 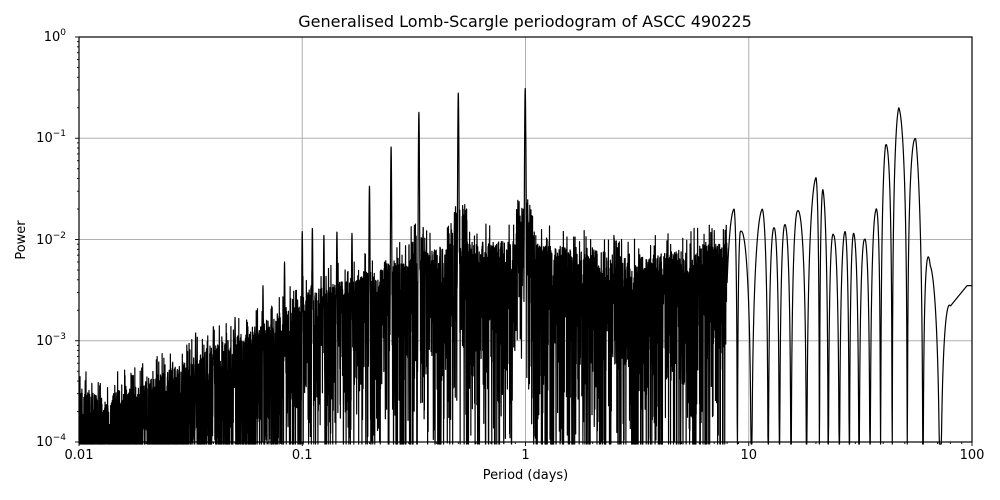 I want to click on x-tick-label: 0.01, so click(x=79, y=455).